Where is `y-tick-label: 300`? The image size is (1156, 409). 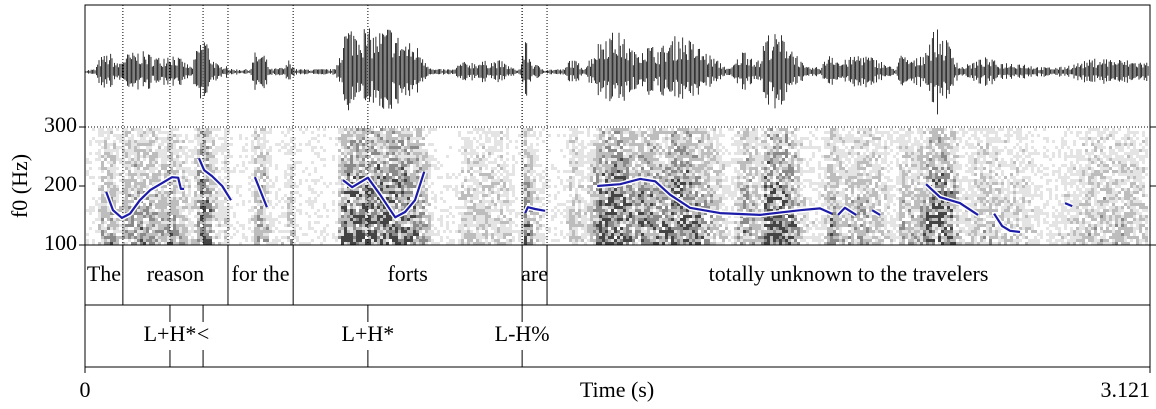 y-tick-label: 300 is located at coordinates (60, 124).